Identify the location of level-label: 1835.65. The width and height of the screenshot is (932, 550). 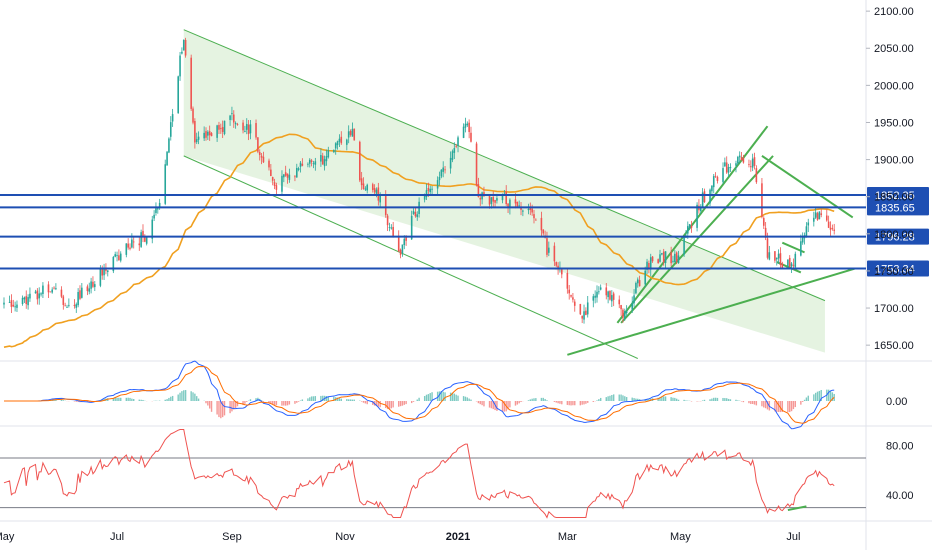
(895, 208).